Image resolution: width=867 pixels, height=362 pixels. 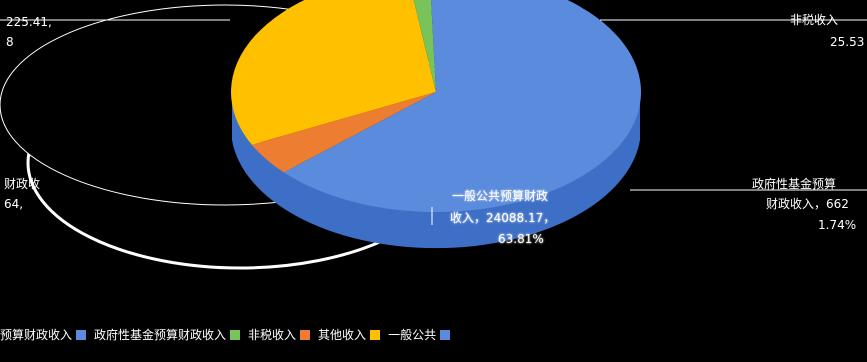 I want to click on legend-item: 其他收入, so click(x=351, y=335).